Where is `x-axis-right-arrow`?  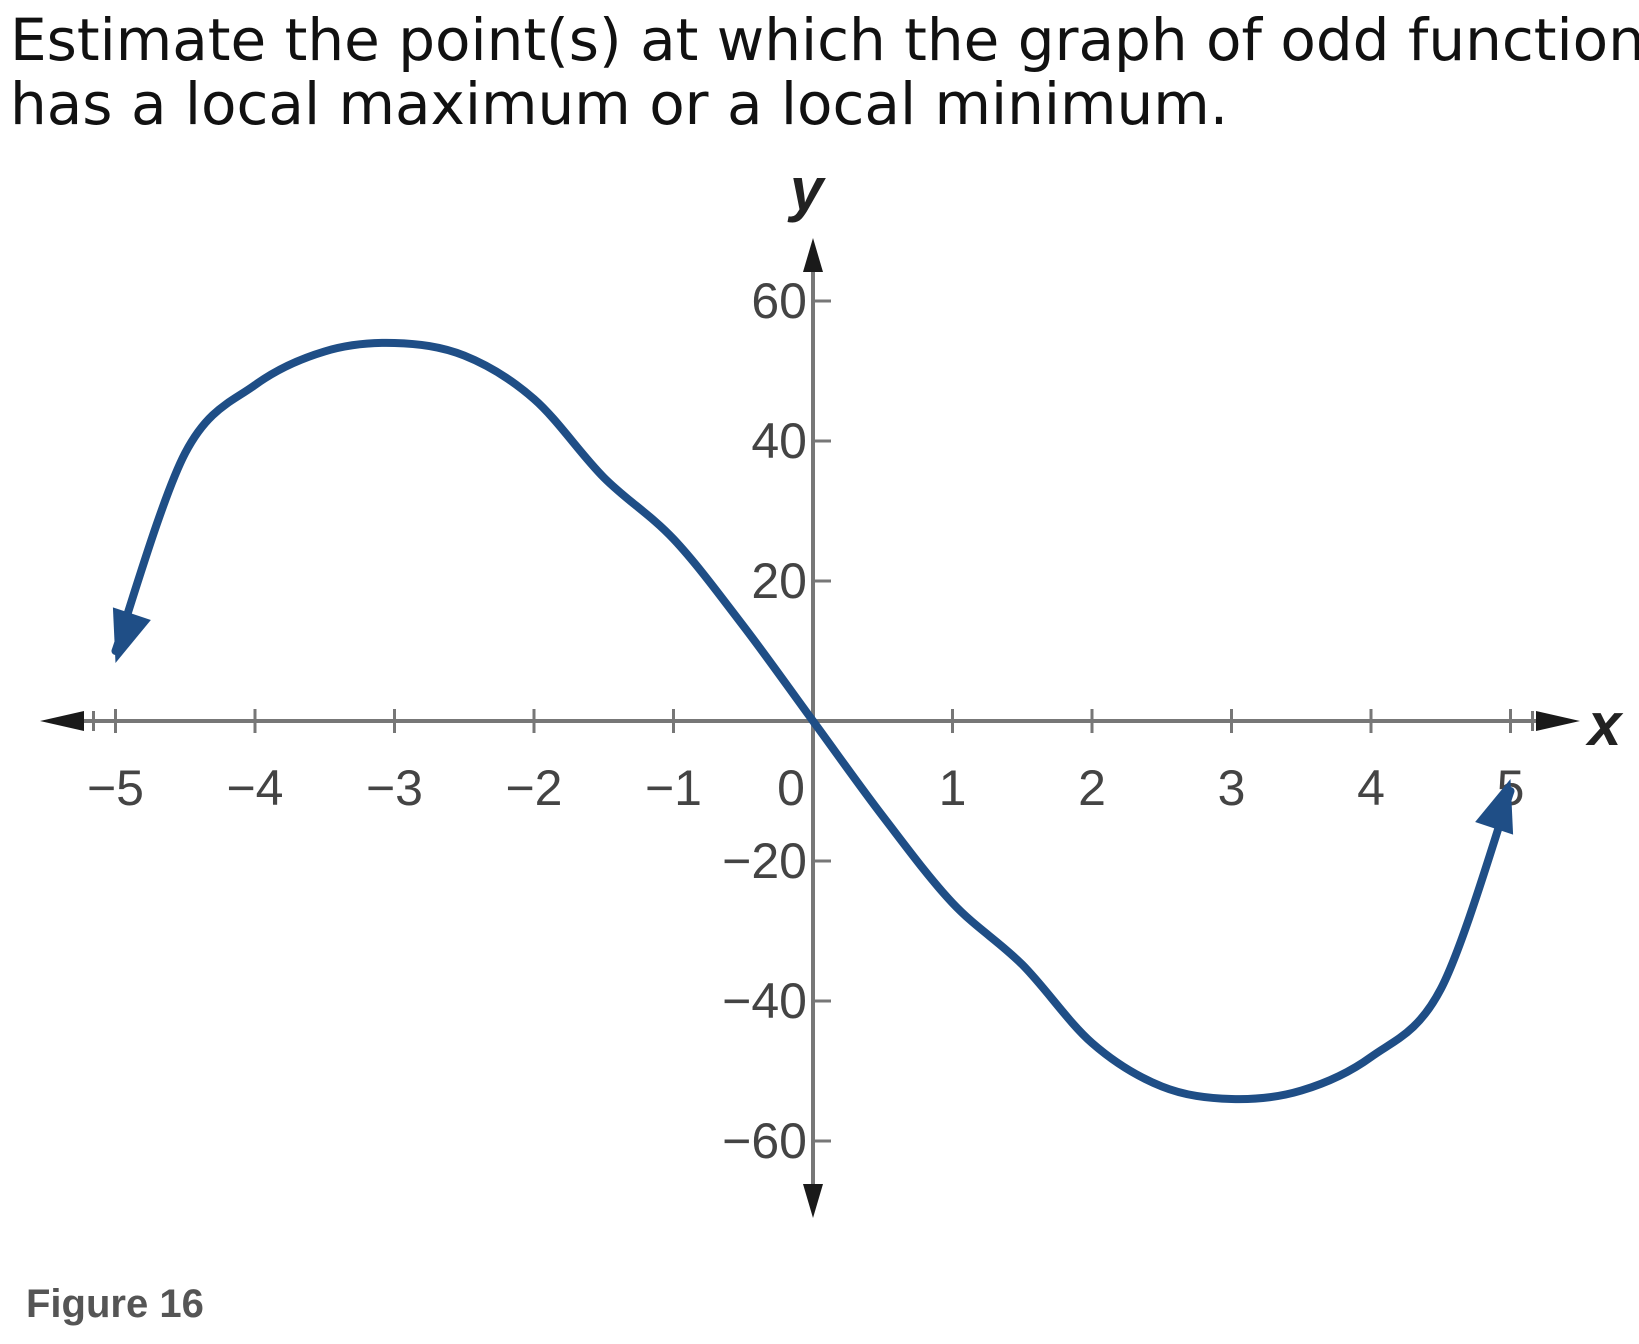 x-axis-right-arrow is located at coordinates (1558, 721).